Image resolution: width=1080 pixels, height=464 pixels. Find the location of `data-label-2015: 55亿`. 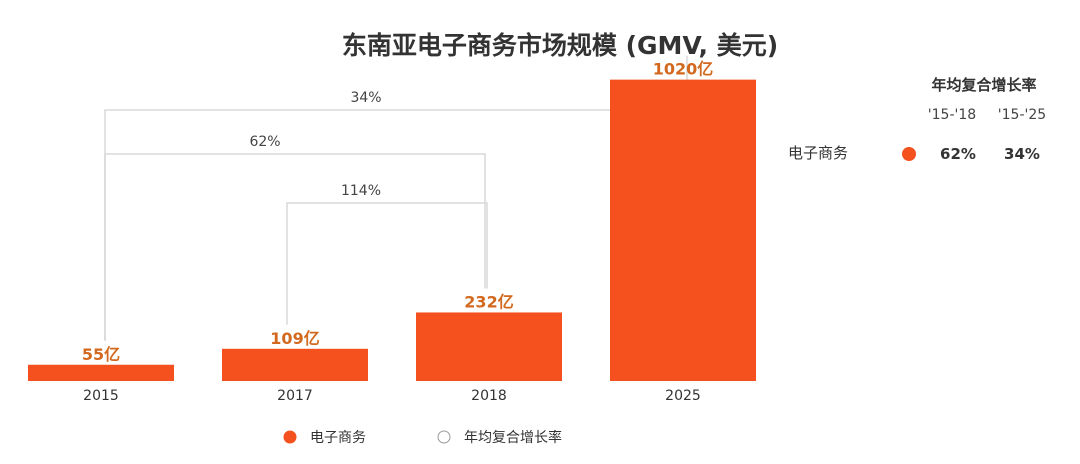

data-label-2015: 55亿 is located at coordinates (101, 354).